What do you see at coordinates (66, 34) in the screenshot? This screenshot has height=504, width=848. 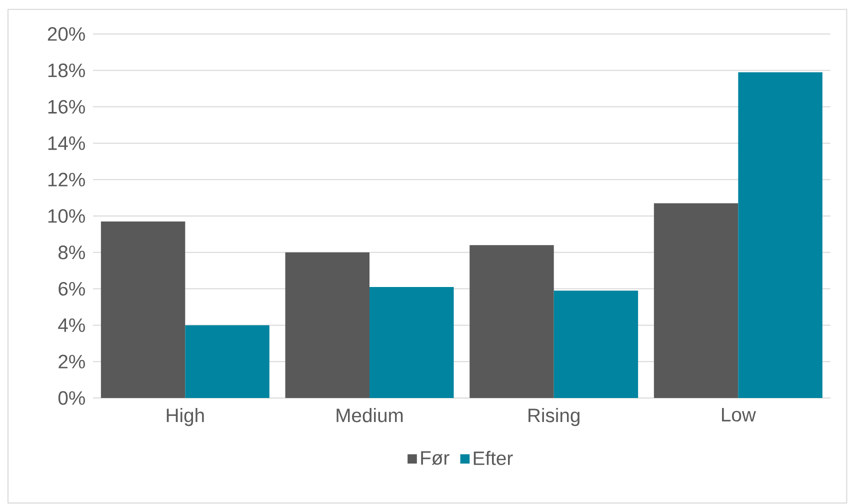 I see `y-tick-label: 20%` at bounding box center [66, 34].